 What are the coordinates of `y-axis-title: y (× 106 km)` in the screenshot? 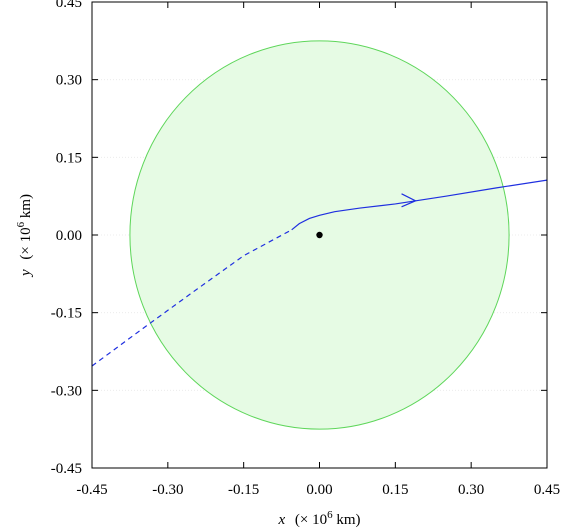 It's located at (24, 236).